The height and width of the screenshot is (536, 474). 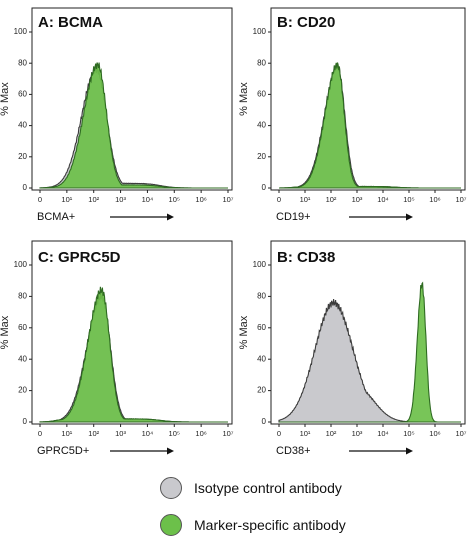 I want to click on isotype-swatch, so click(x=171, y=488).